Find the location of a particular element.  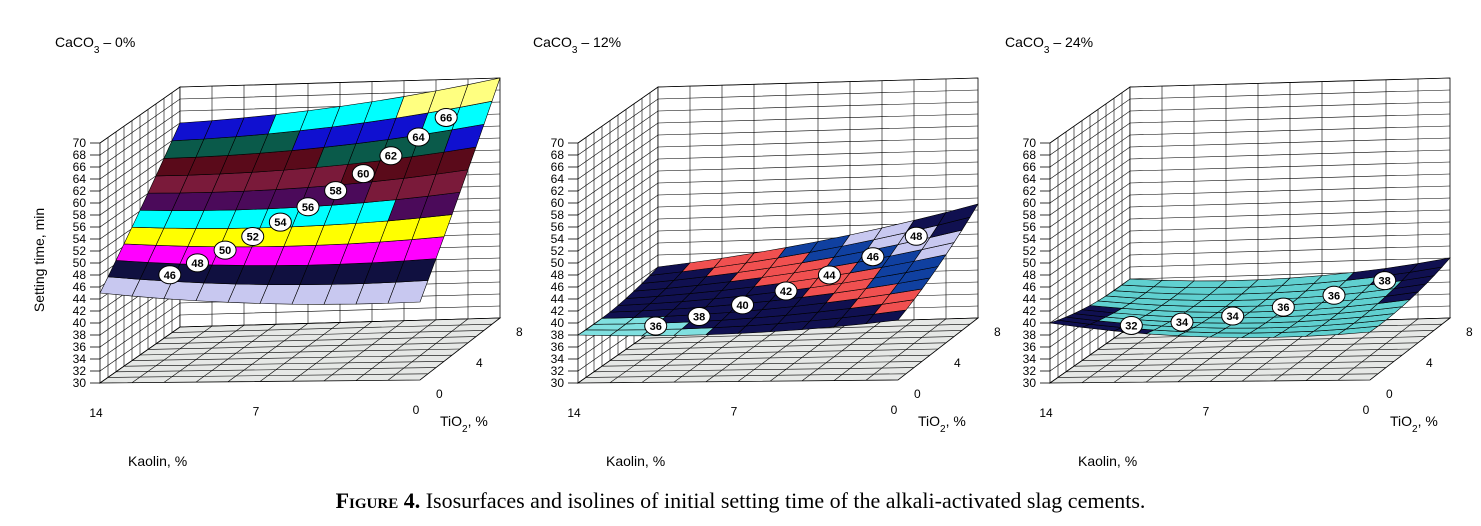

isoline-label: 60 is located at coordinates (363, 175).